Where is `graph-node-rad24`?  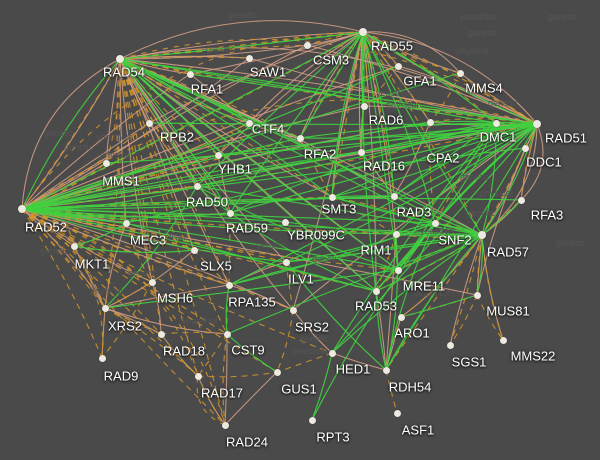 graph-node-rad24 is located at coordinates (225, 425).